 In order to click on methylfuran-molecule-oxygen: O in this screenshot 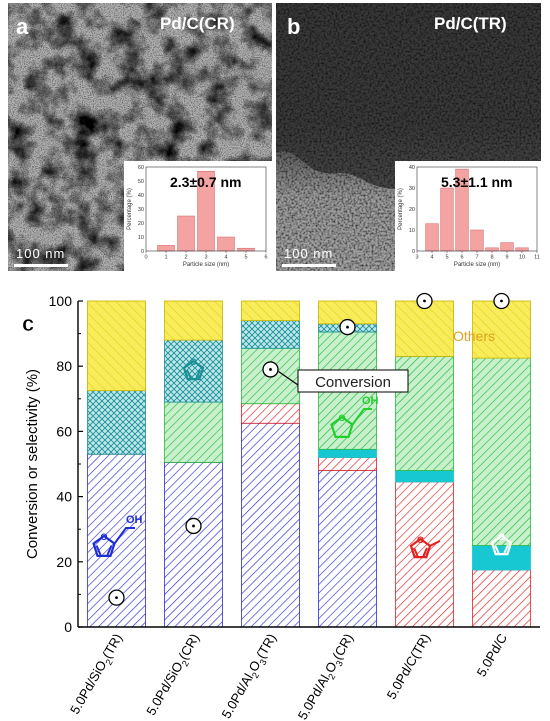, I will do `click(420, 540)`.